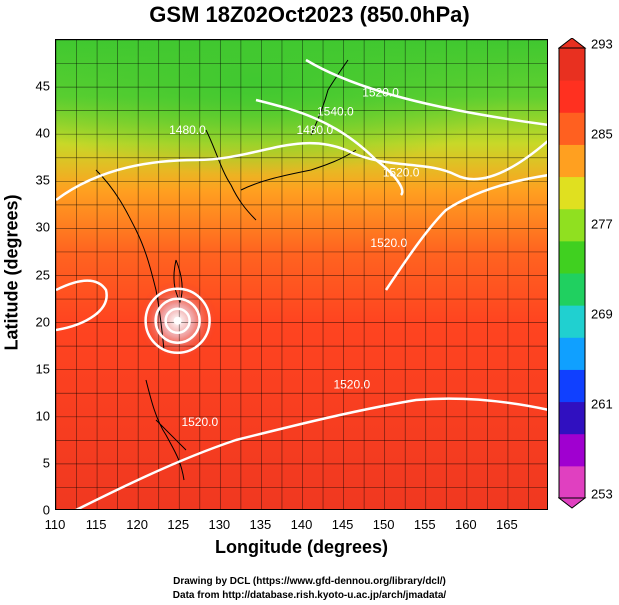 This screenshot has height=605, width=619. What do you see at coordinates (42, 416) in the screenshot?
I see `y-tick-label: 10` at bounding box center [42, 416].